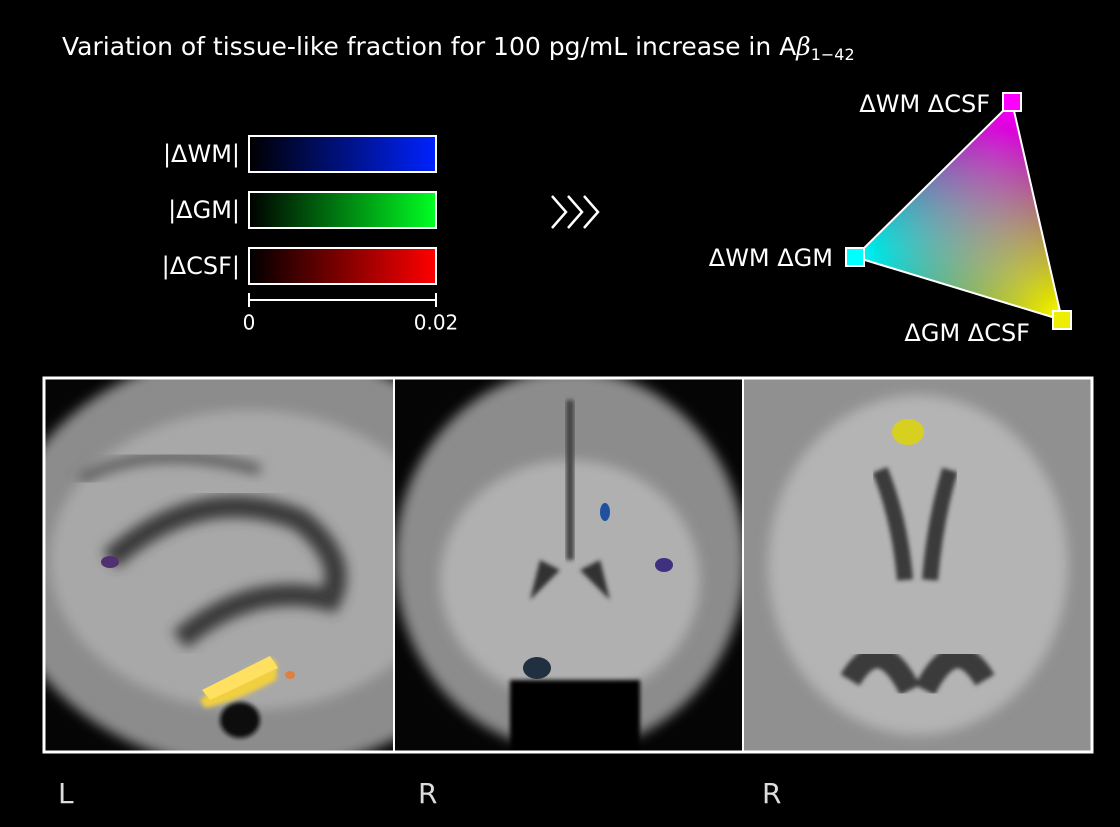  I want to click on title-subscript: 1−42, so click(833, 54).